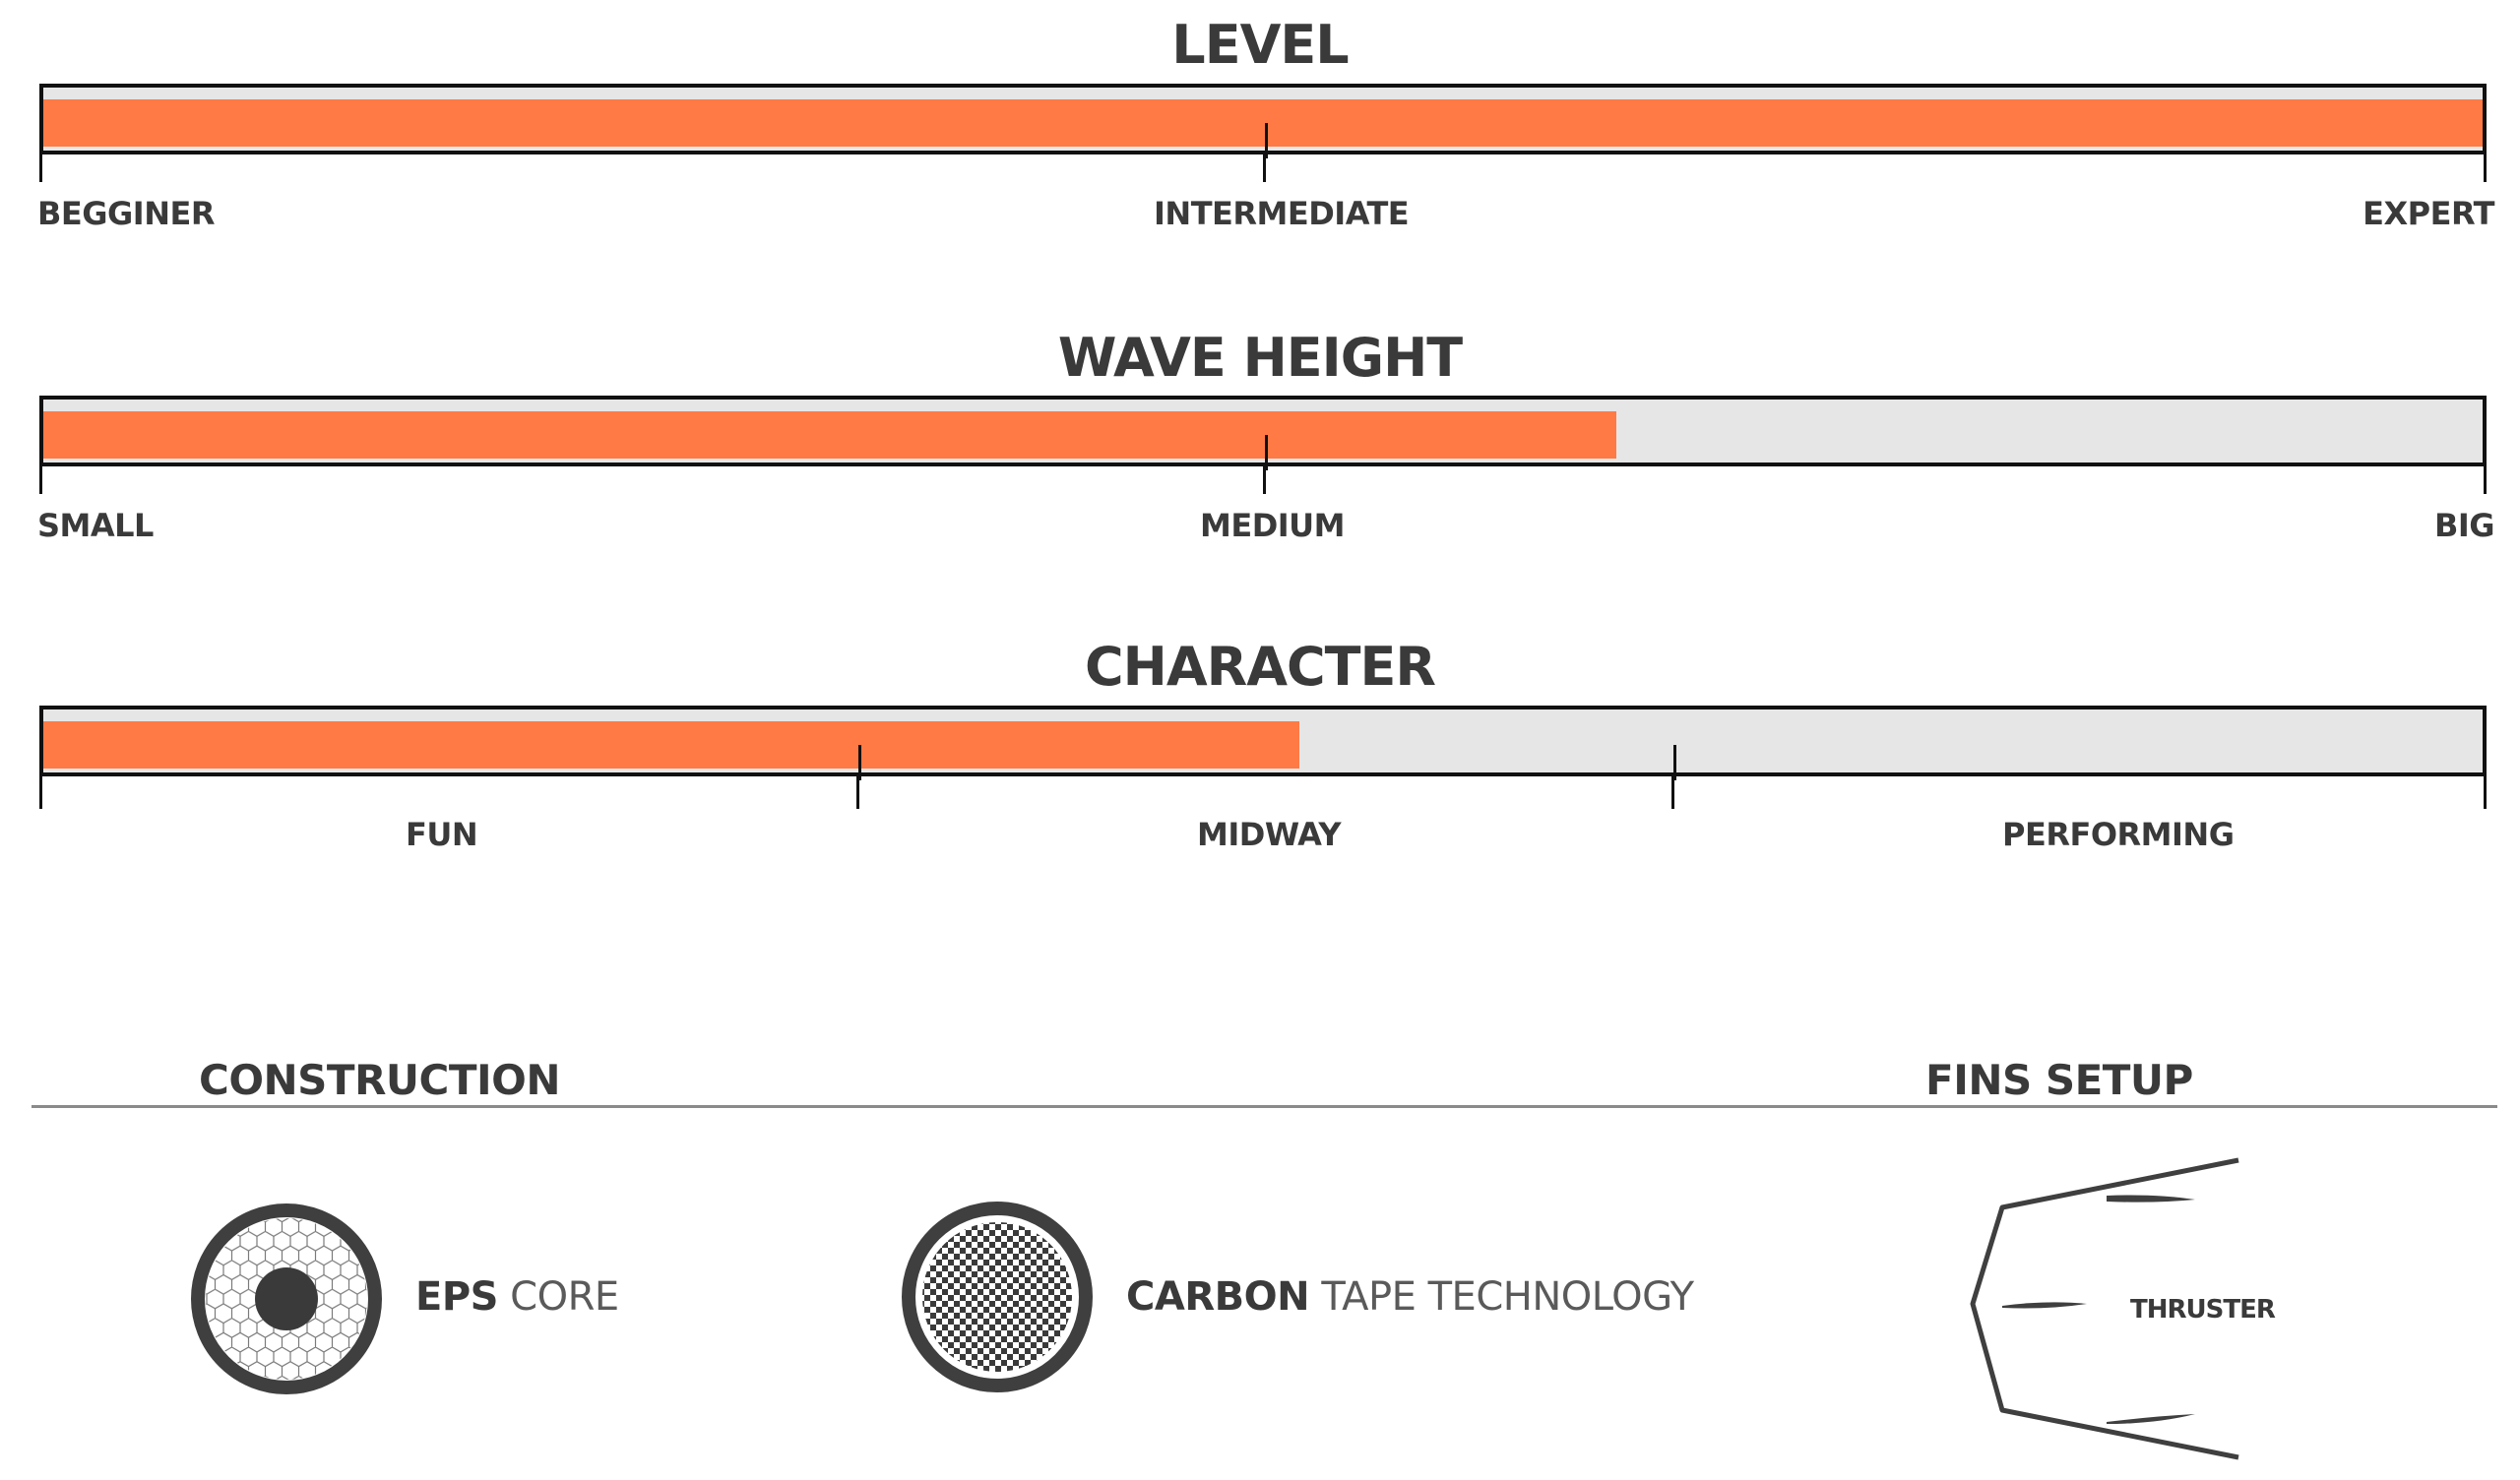  I want to click on character-label-3: PERFORMING, so click(2118, 835).